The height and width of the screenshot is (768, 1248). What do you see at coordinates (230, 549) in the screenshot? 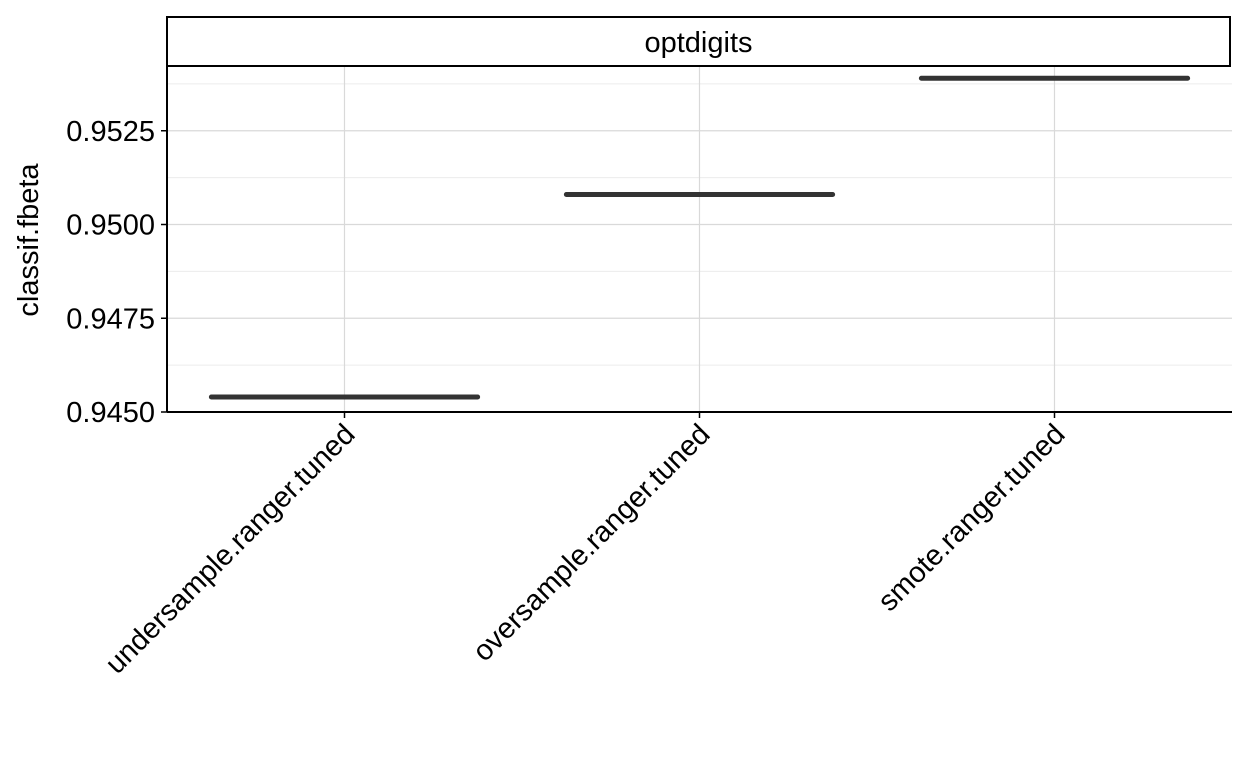
I see `x-tick-label: undersample.ranger.tuned` at bounding box center [230, 549].